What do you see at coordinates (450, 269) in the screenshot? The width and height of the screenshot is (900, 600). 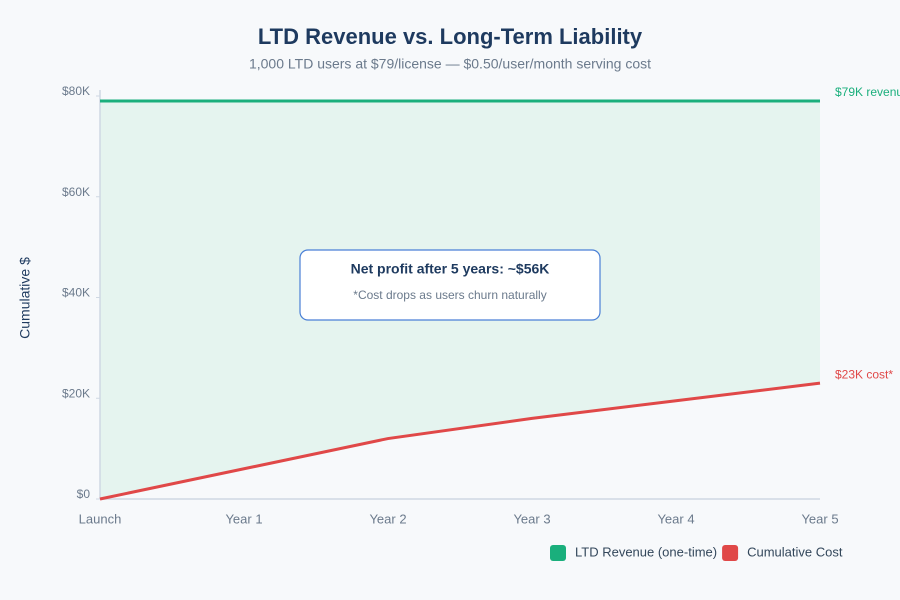 I see `annotation-title: Net profit after 5 years: ~$56K` at bounding box center [450, 269].